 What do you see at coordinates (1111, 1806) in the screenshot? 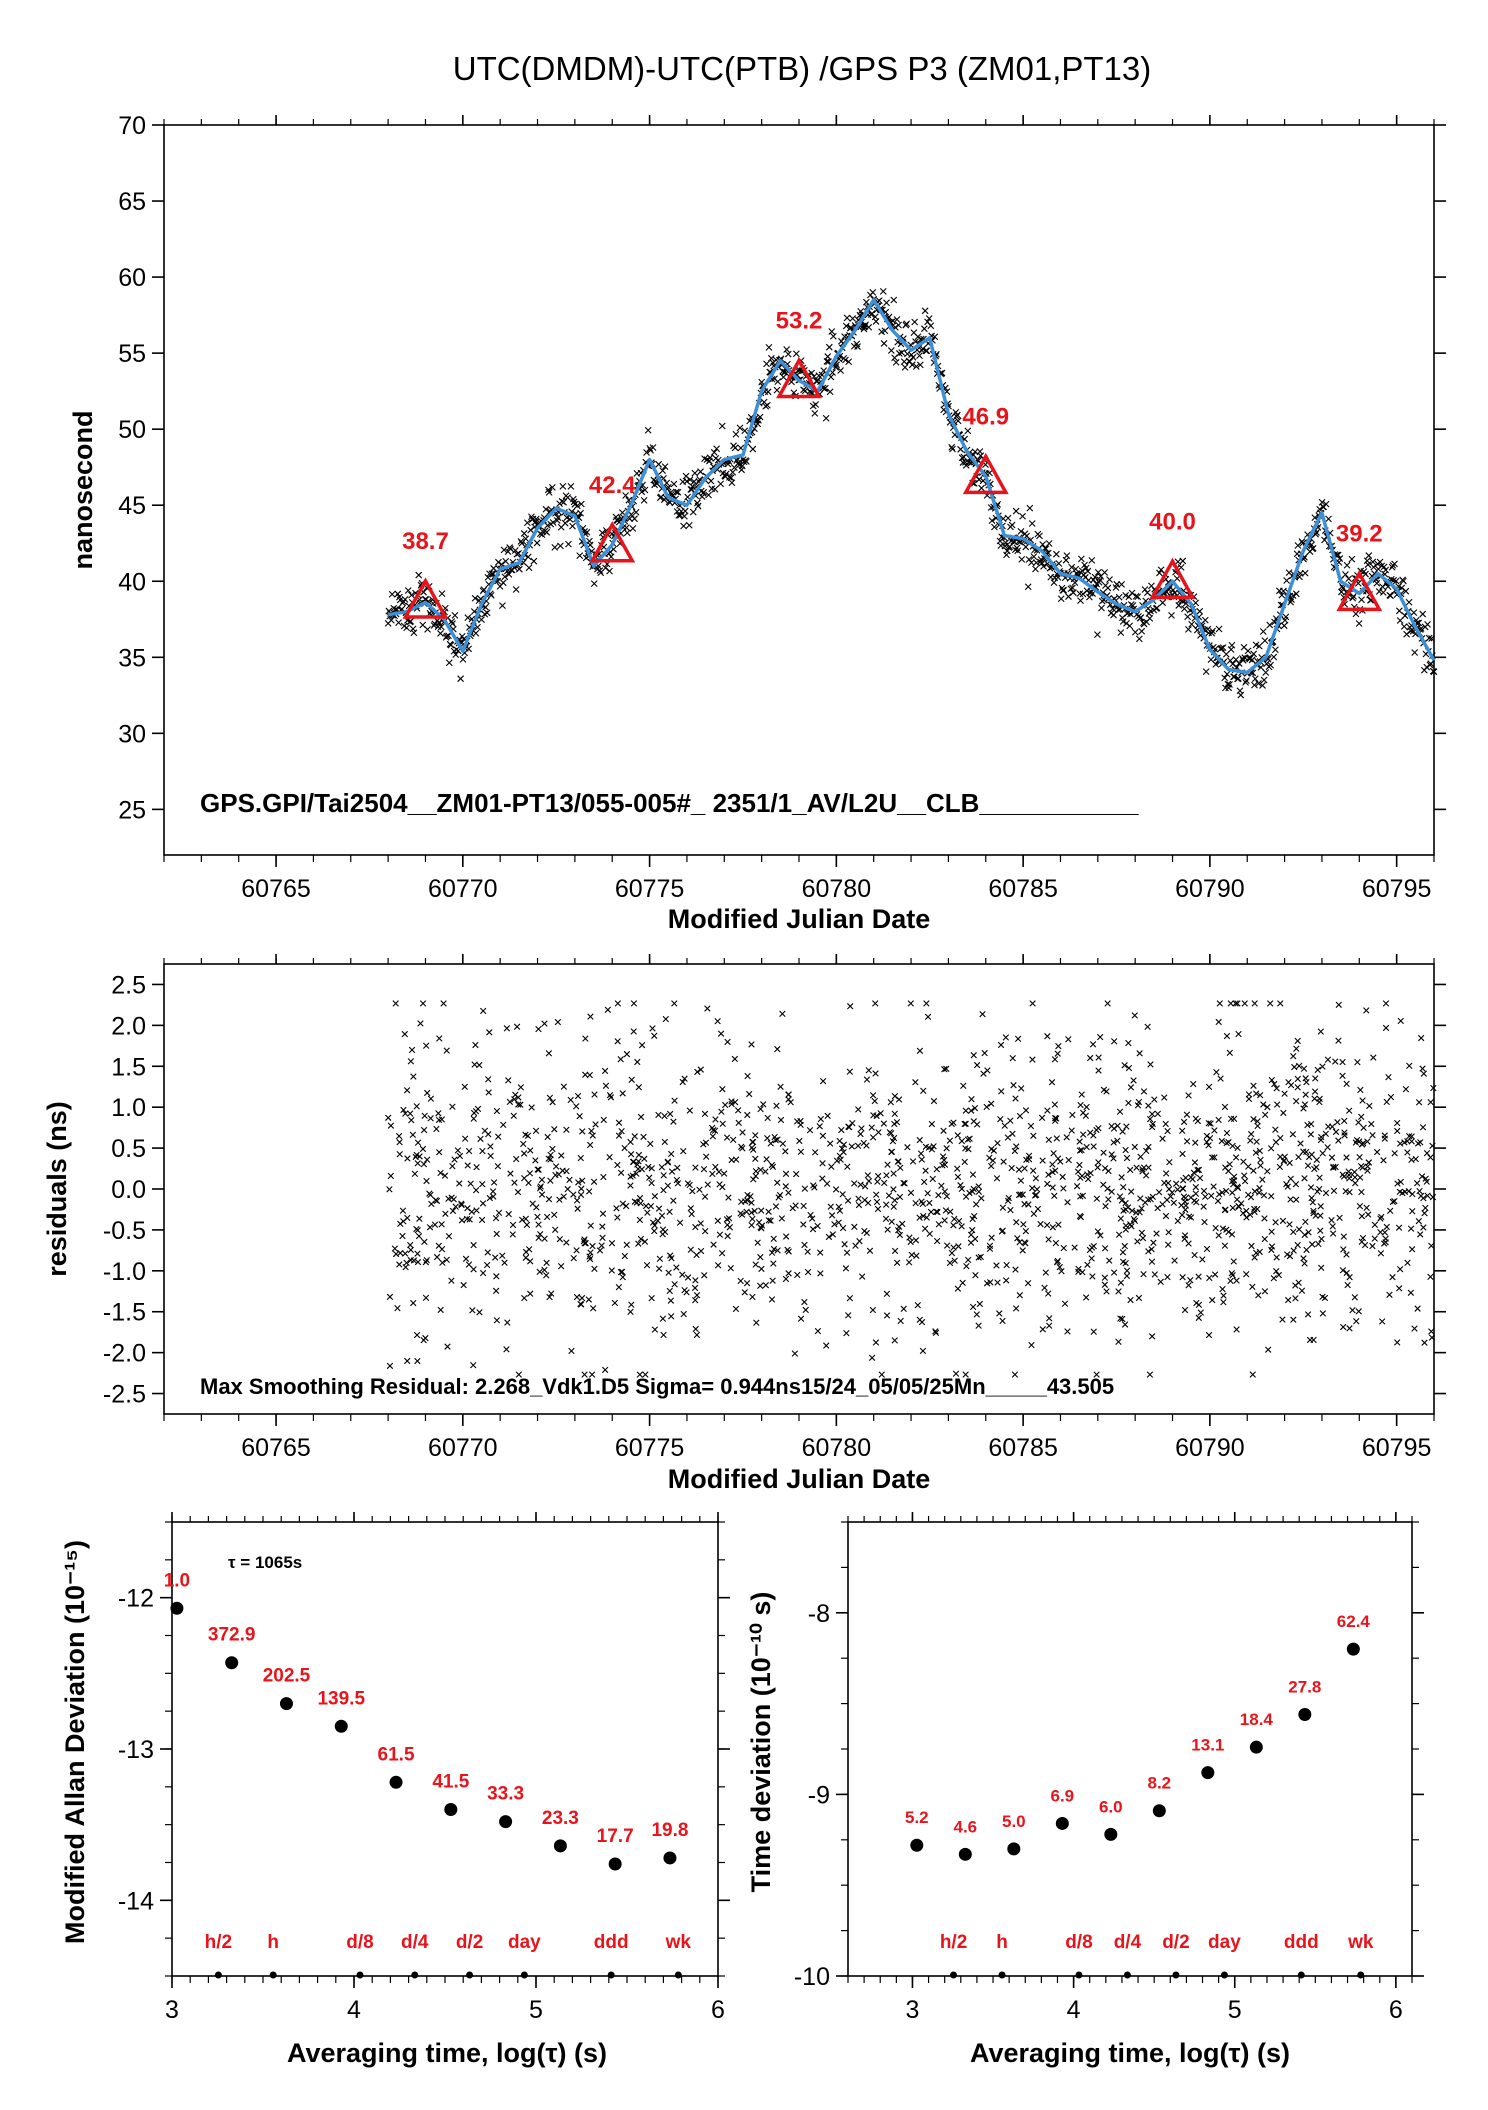
I see `stability-point-label: 6.0` at bounding box center [1111, 1806].